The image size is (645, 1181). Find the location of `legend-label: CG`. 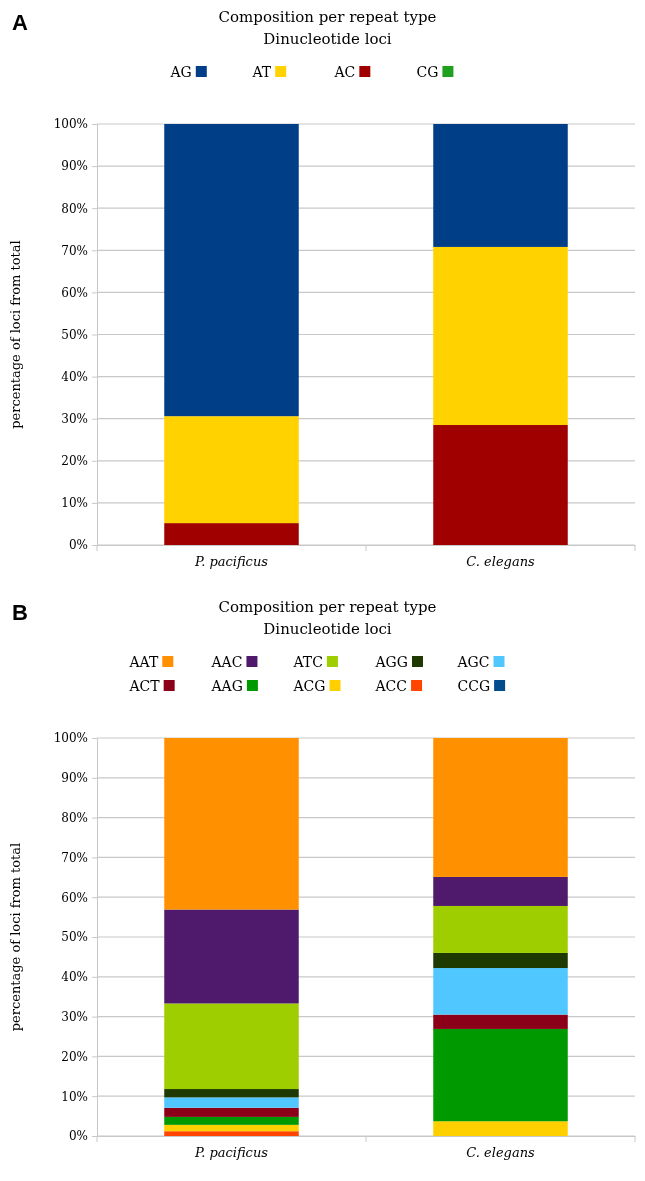

legend-label: CG is located at coordinates (427, 72).